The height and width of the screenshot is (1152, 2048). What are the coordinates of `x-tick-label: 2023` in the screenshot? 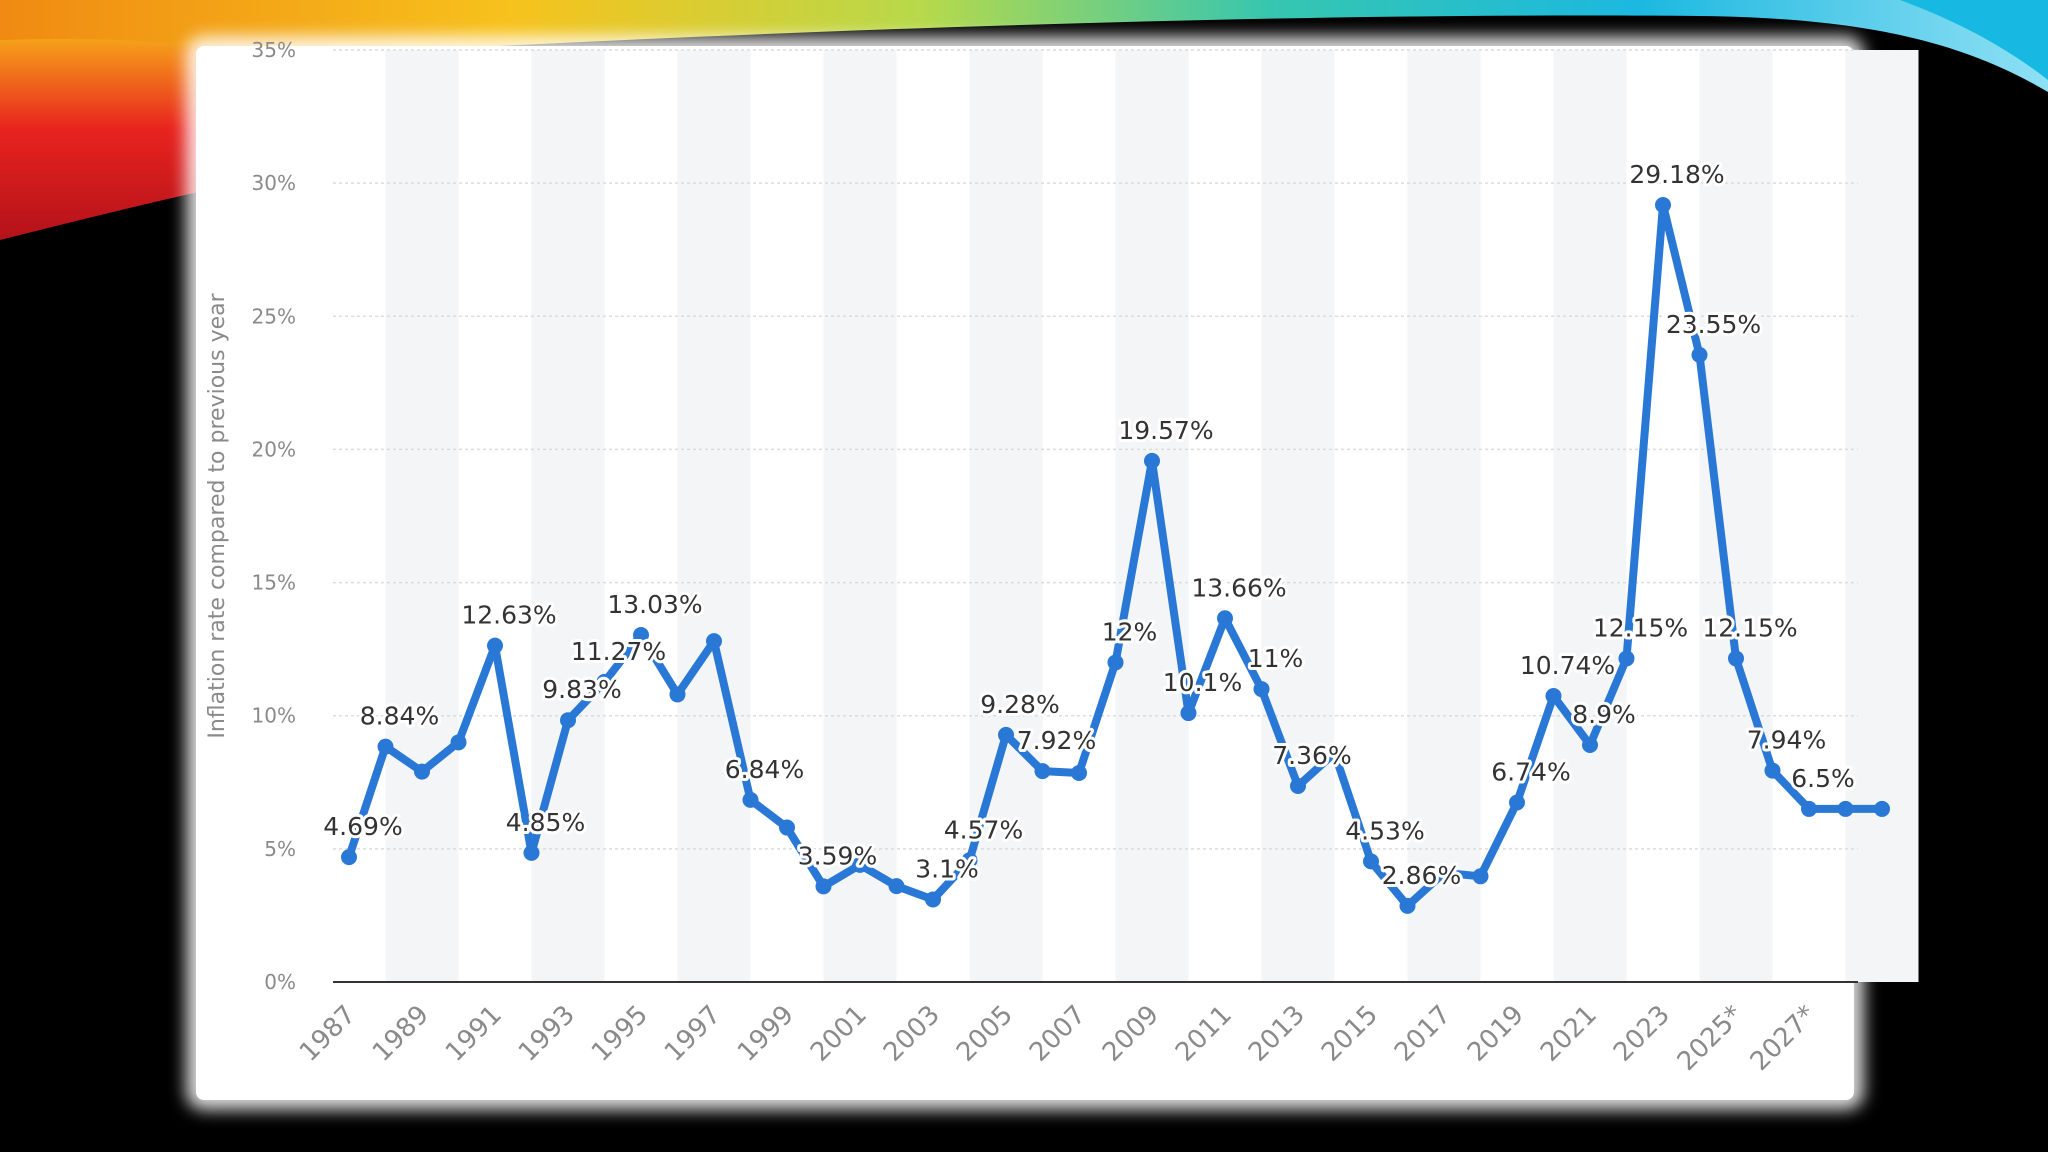 It's located at (1642, 1034).